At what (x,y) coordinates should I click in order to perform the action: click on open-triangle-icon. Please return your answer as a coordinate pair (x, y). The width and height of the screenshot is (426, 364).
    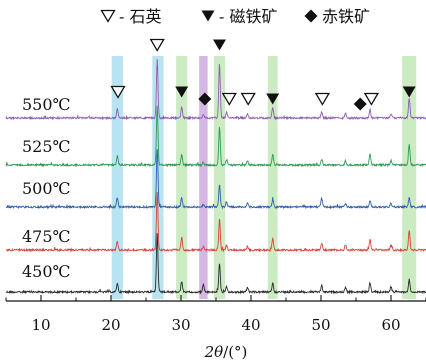
    Looking at the image, I should click on (108, 16).